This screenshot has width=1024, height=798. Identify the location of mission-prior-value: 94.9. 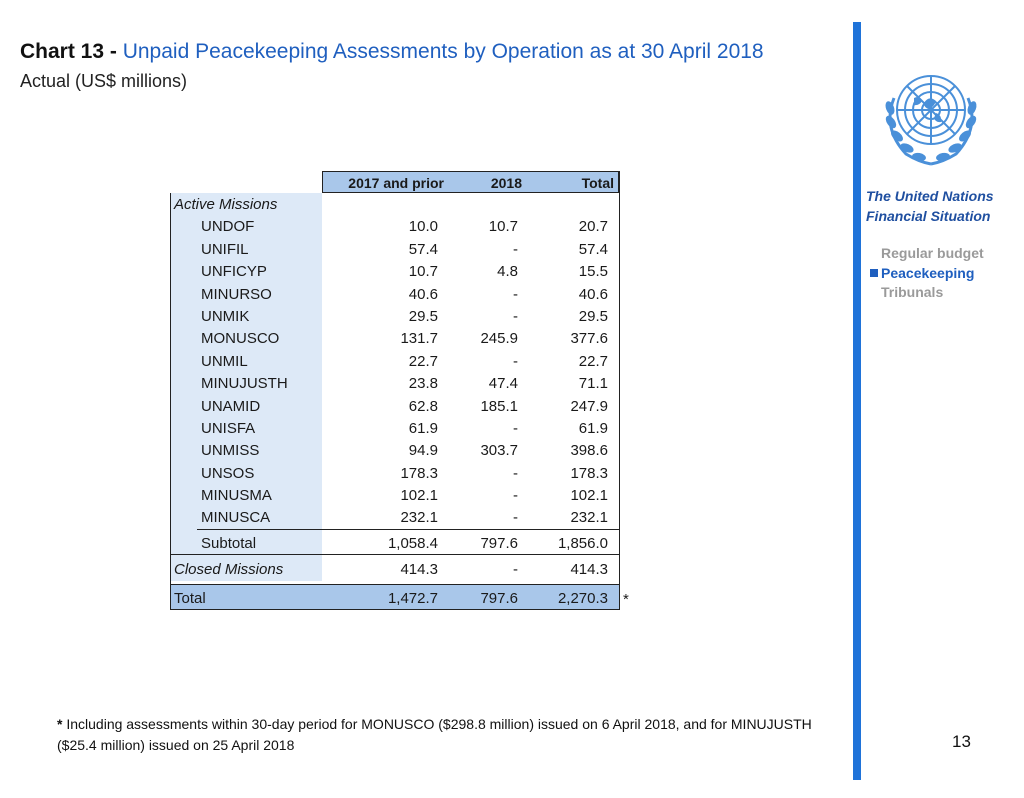
(423, 451).